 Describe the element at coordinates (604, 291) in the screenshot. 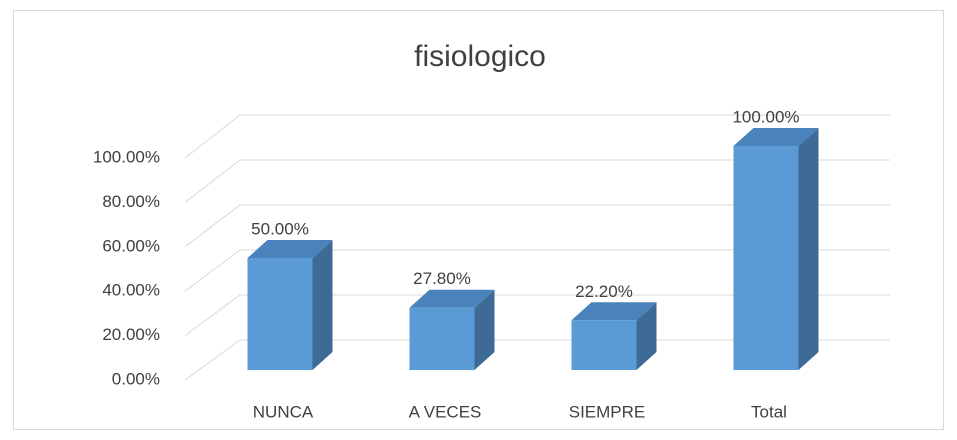

I see `data-label: 22.20%` at that location.